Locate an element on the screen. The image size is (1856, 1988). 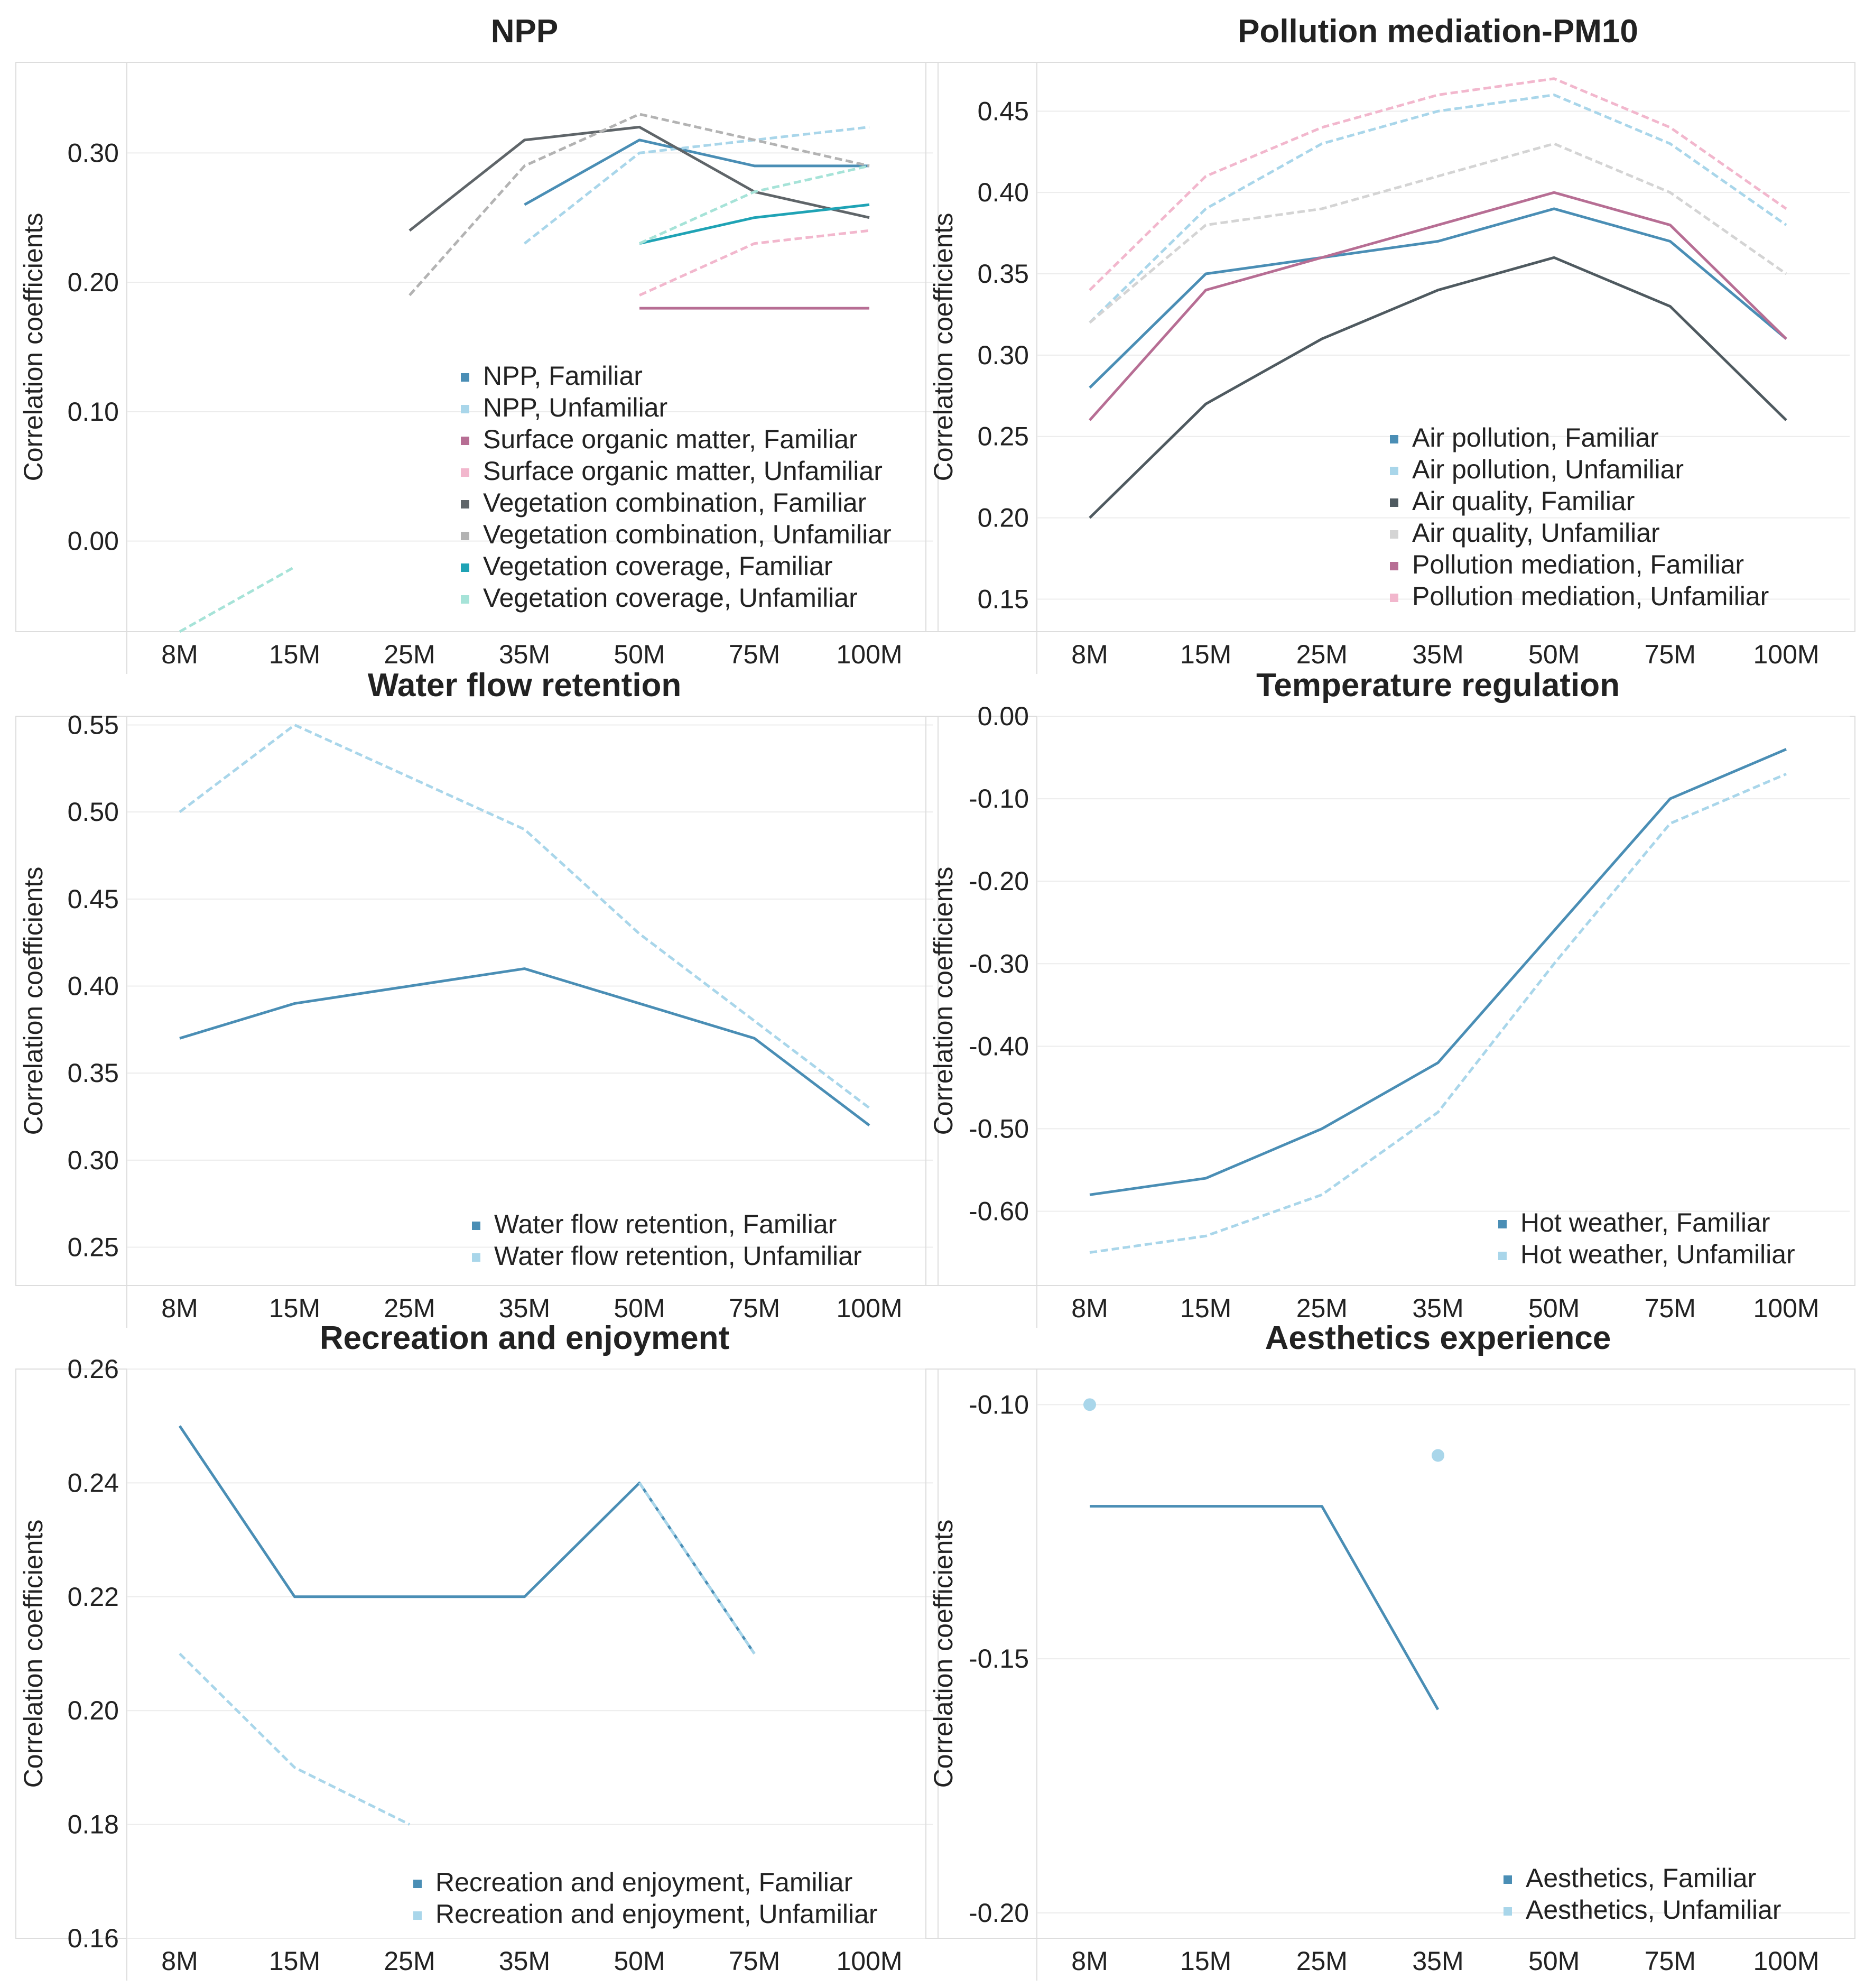
legend-label: Pollution mediation, Familiar is located at coordinates (1578, 564).